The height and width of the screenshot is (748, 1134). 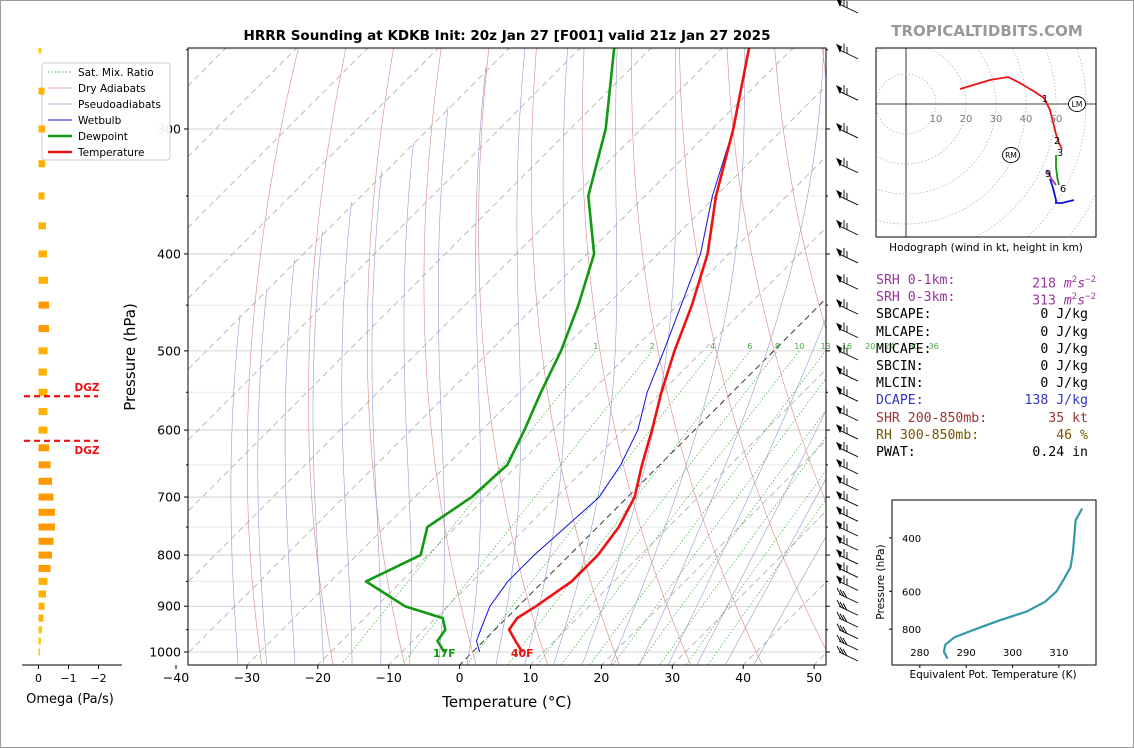 I want to click on theta-e-x-axis-label: Equivalent Pot. Temperature (K), so click(x=992, y=675).